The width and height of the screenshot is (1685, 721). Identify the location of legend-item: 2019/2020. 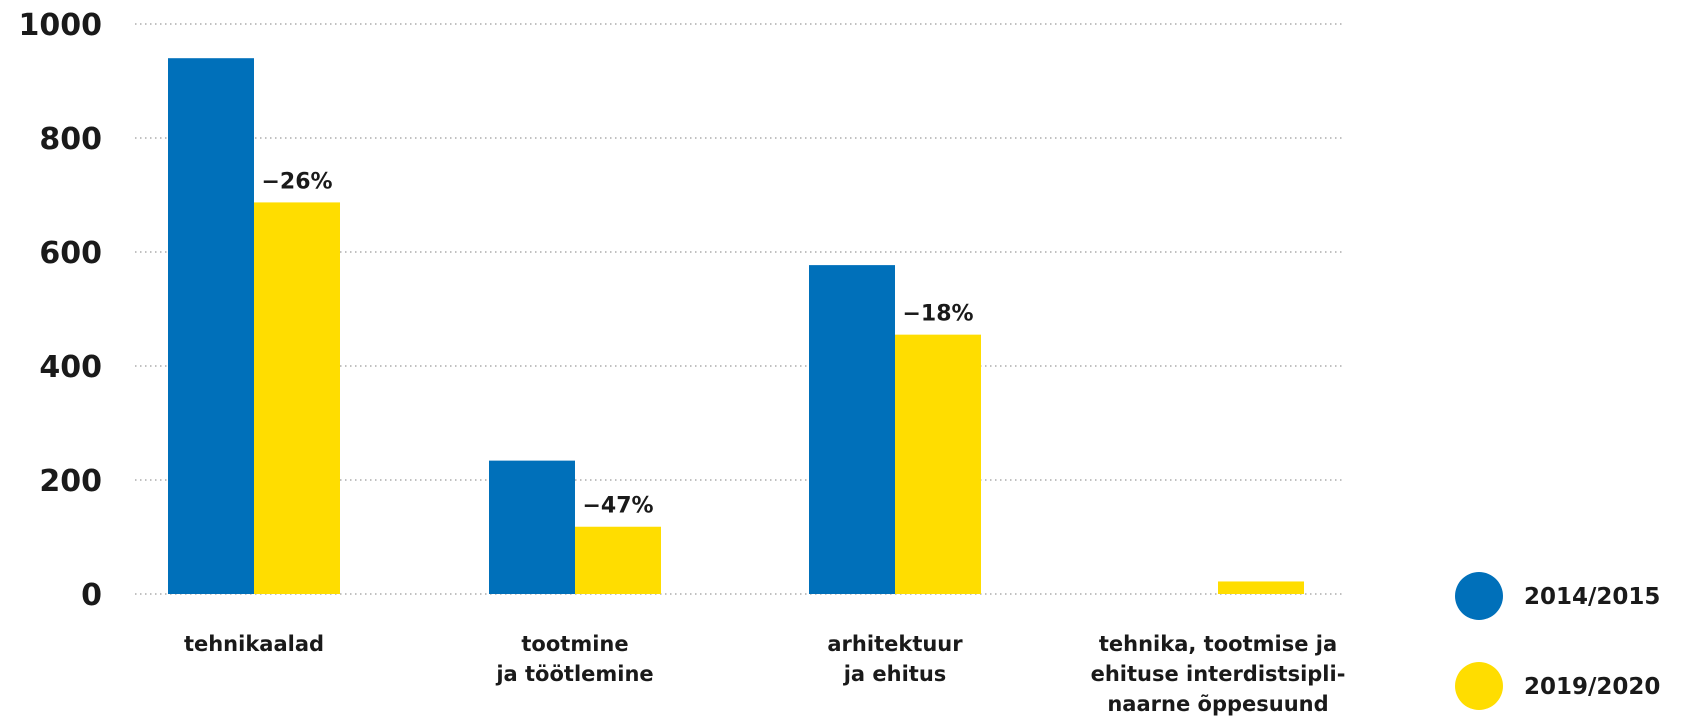
(1557, 686).